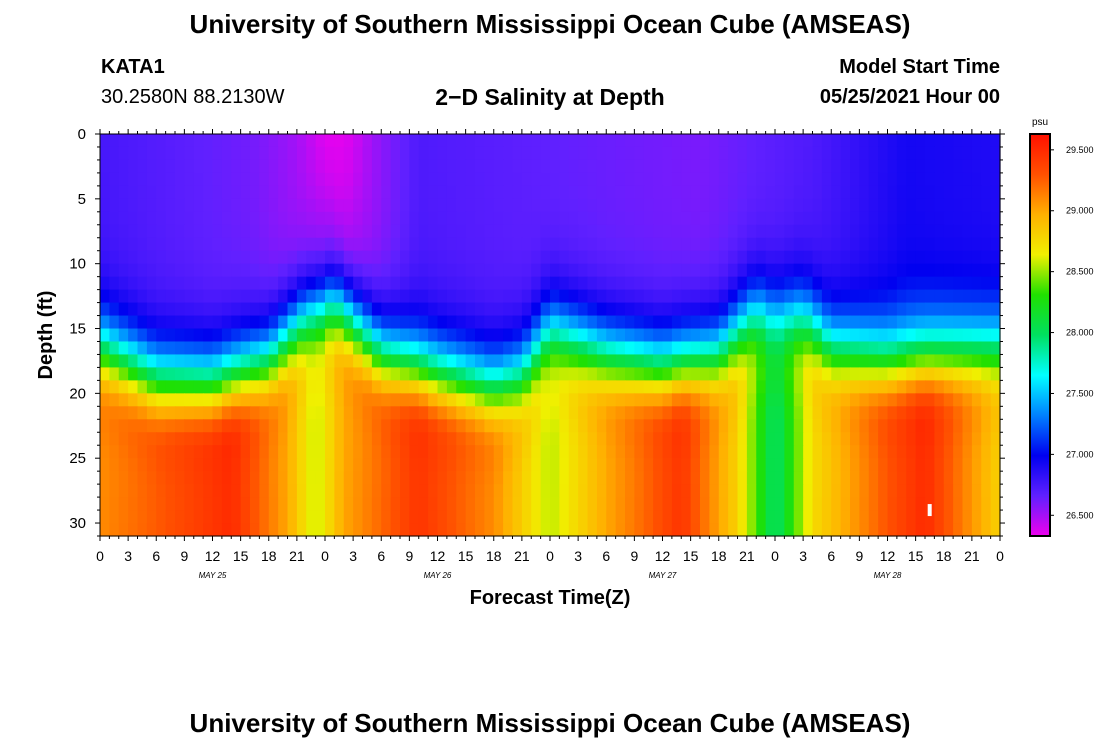  What do you see at coordinates (46, 335) in the screenshot?
I see `y-axis-label: Depth (ft)` at bounding box center [46, 335].